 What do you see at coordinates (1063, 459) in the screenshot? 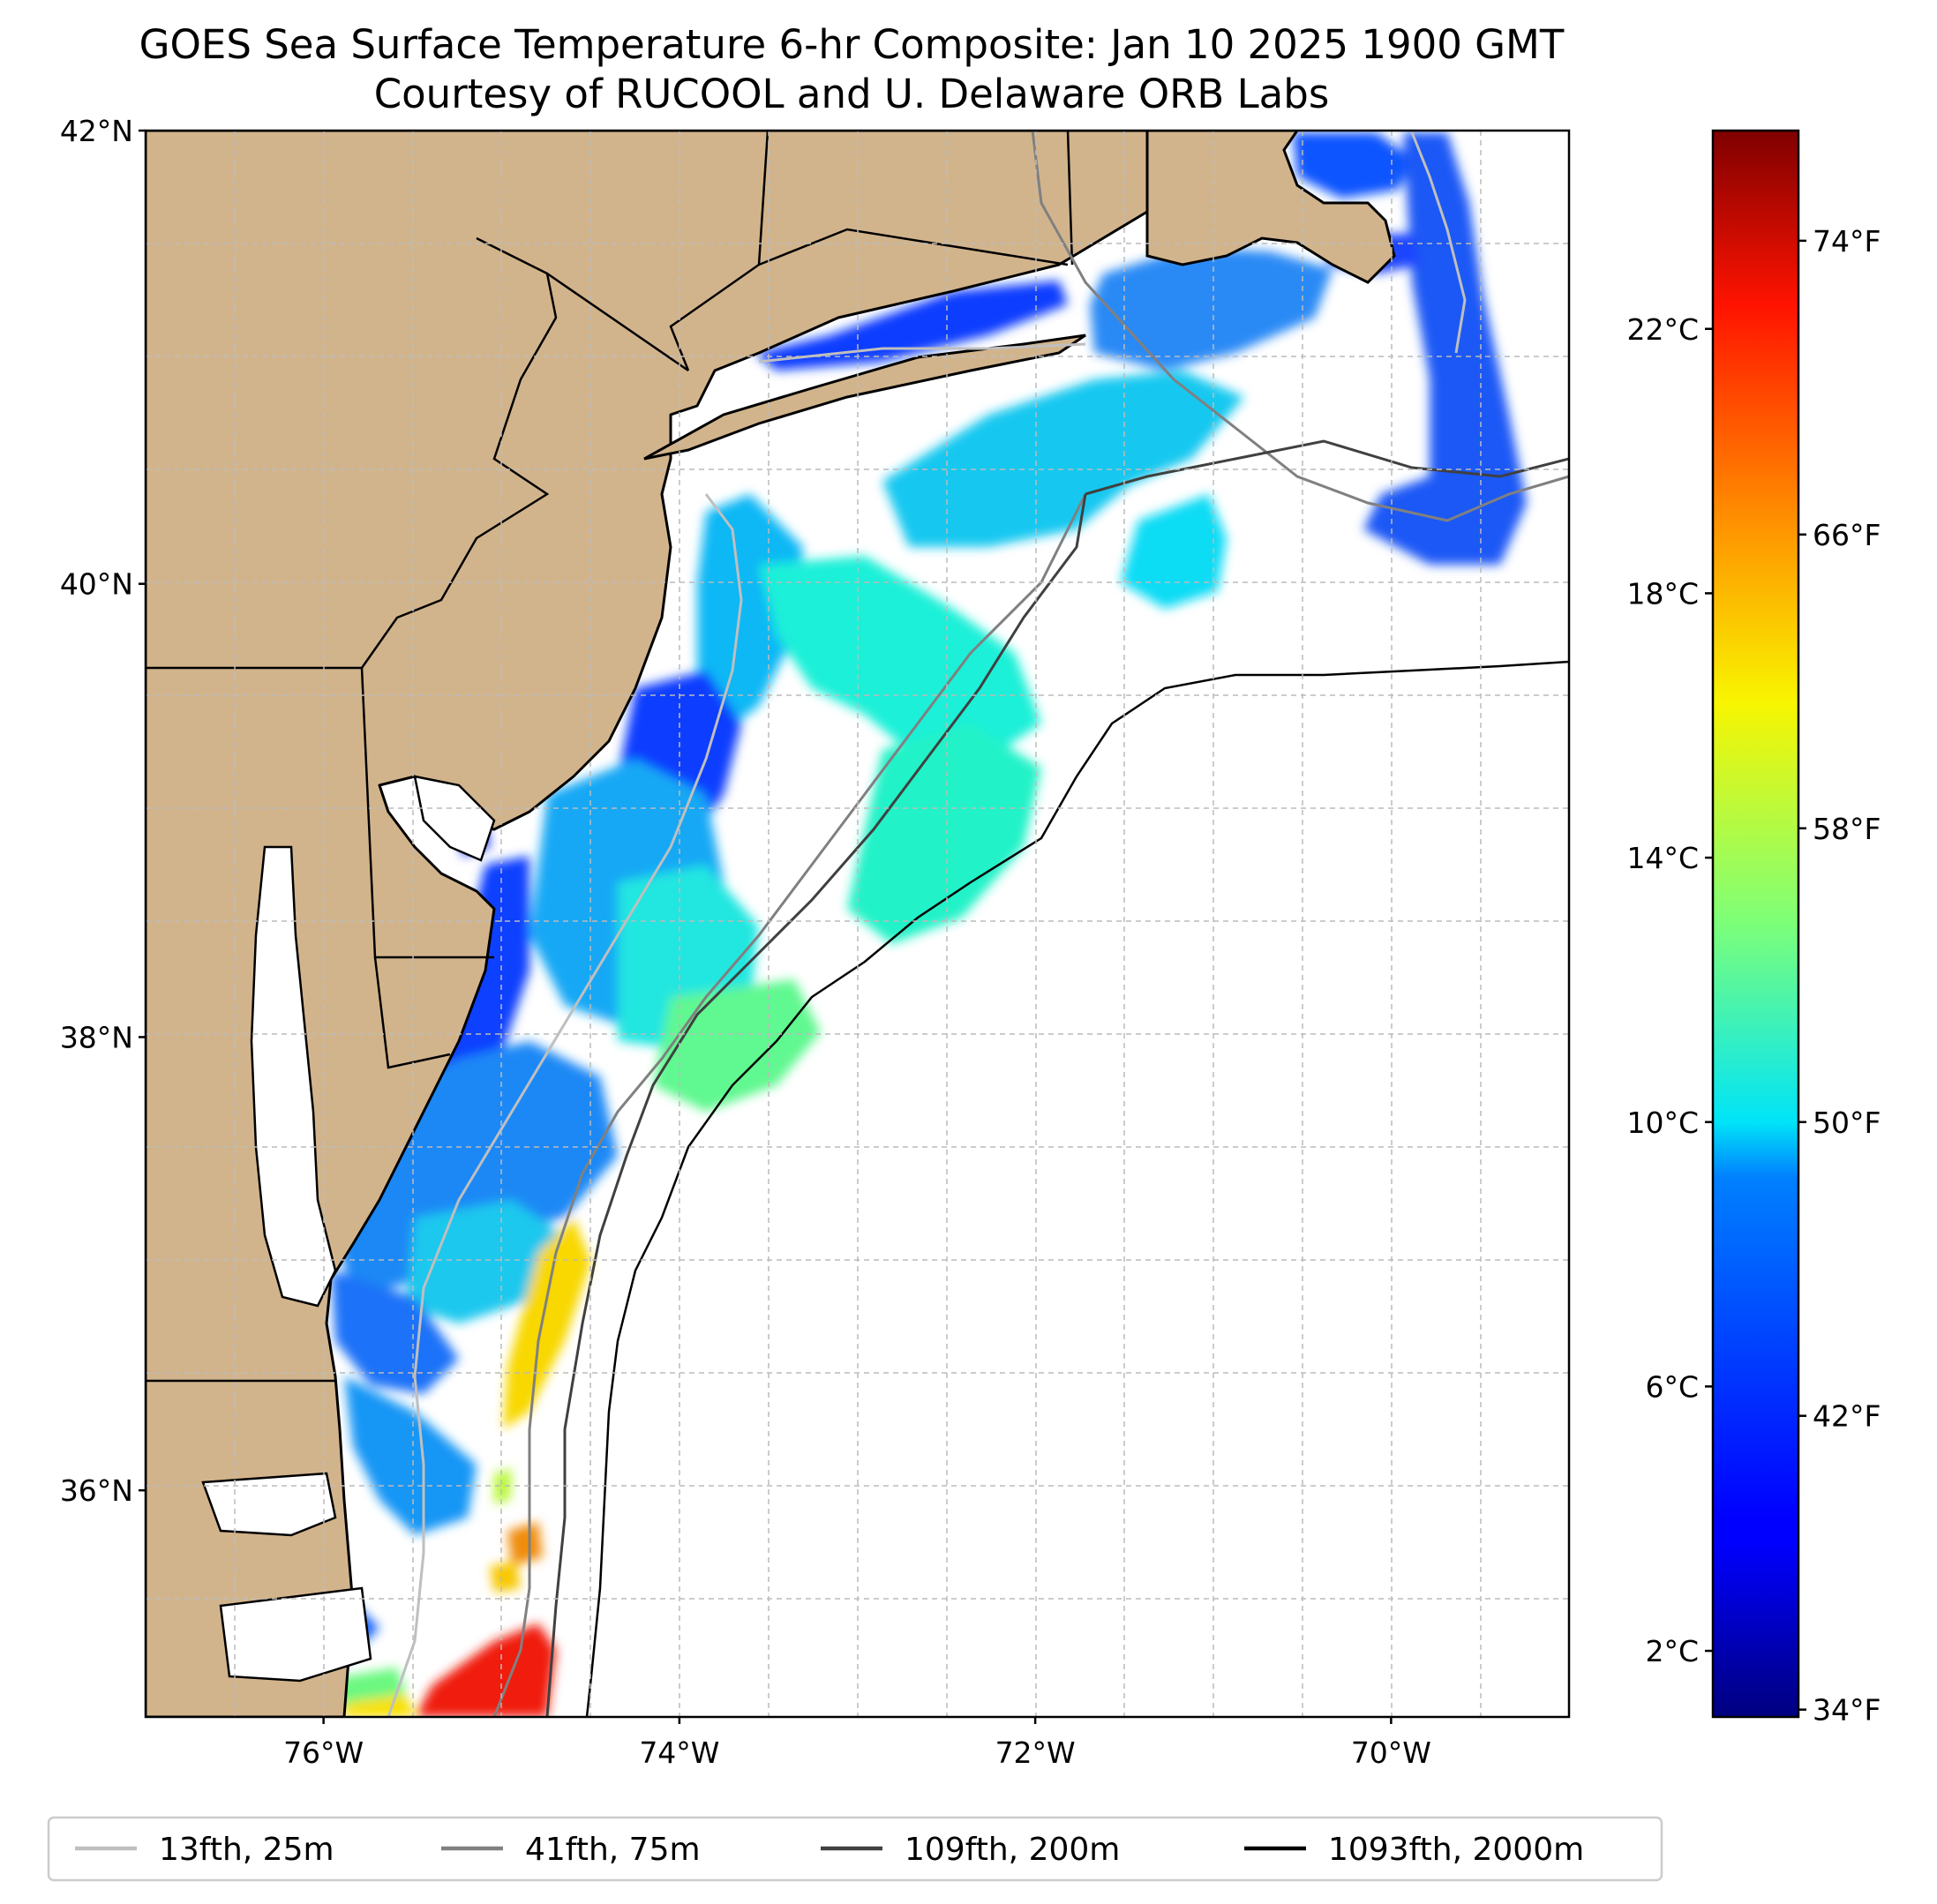
I see `sst-patch-shelf-cyan` at bounding box center [1063, 459].